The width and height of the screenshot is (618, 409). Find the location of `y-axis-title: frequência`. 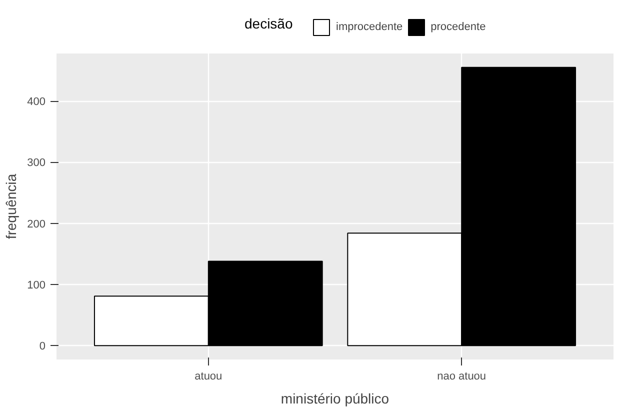

y-axis-title: frequência is located at coordinates (11, 207).